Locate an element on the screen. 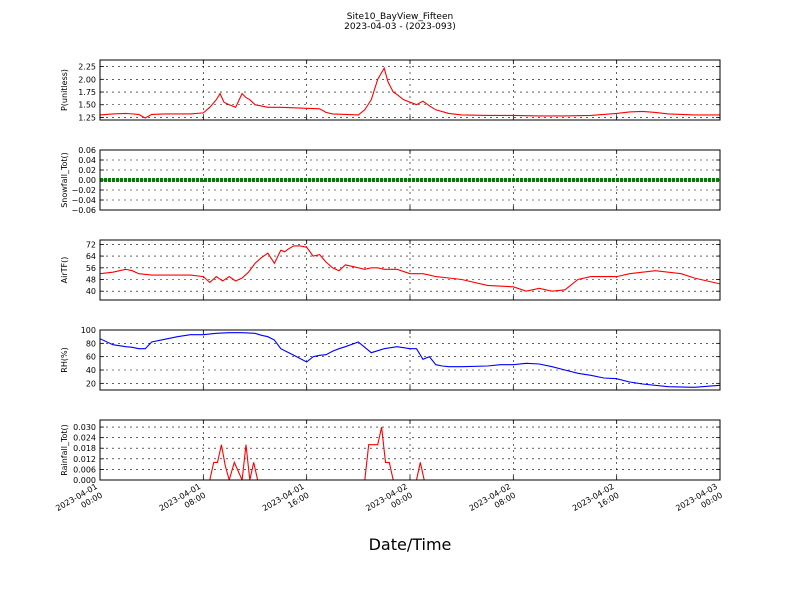 The image size is (800, 600). y-tick-label: 0.030 is located at coordinates (84, 427).